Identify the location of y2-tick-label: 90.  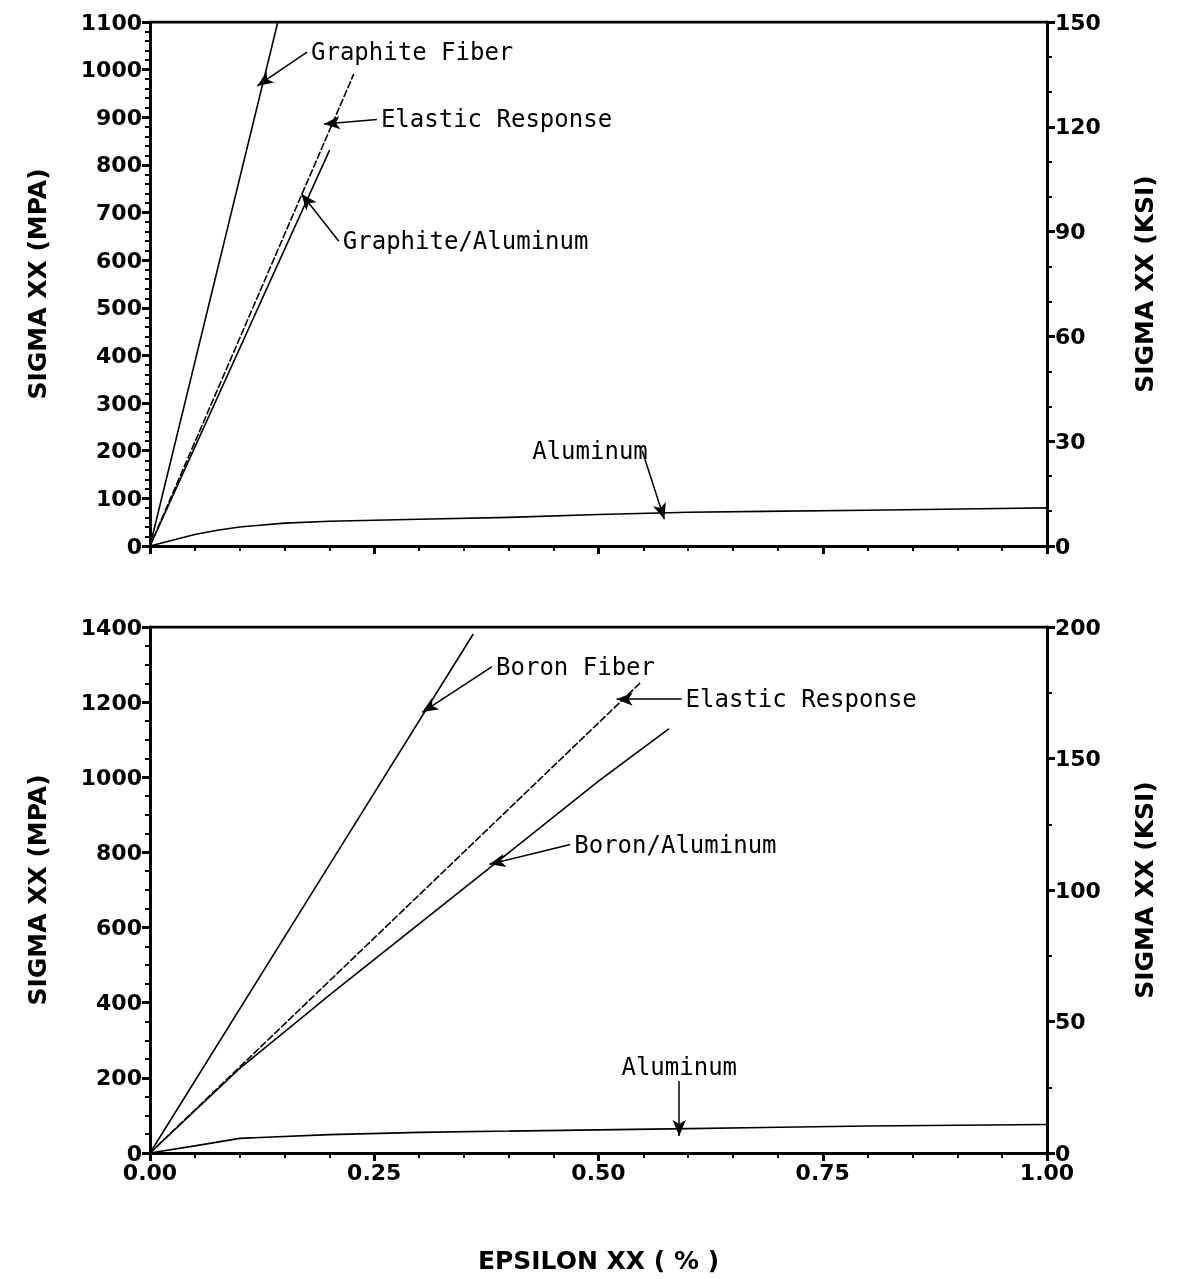
(1070, 232).